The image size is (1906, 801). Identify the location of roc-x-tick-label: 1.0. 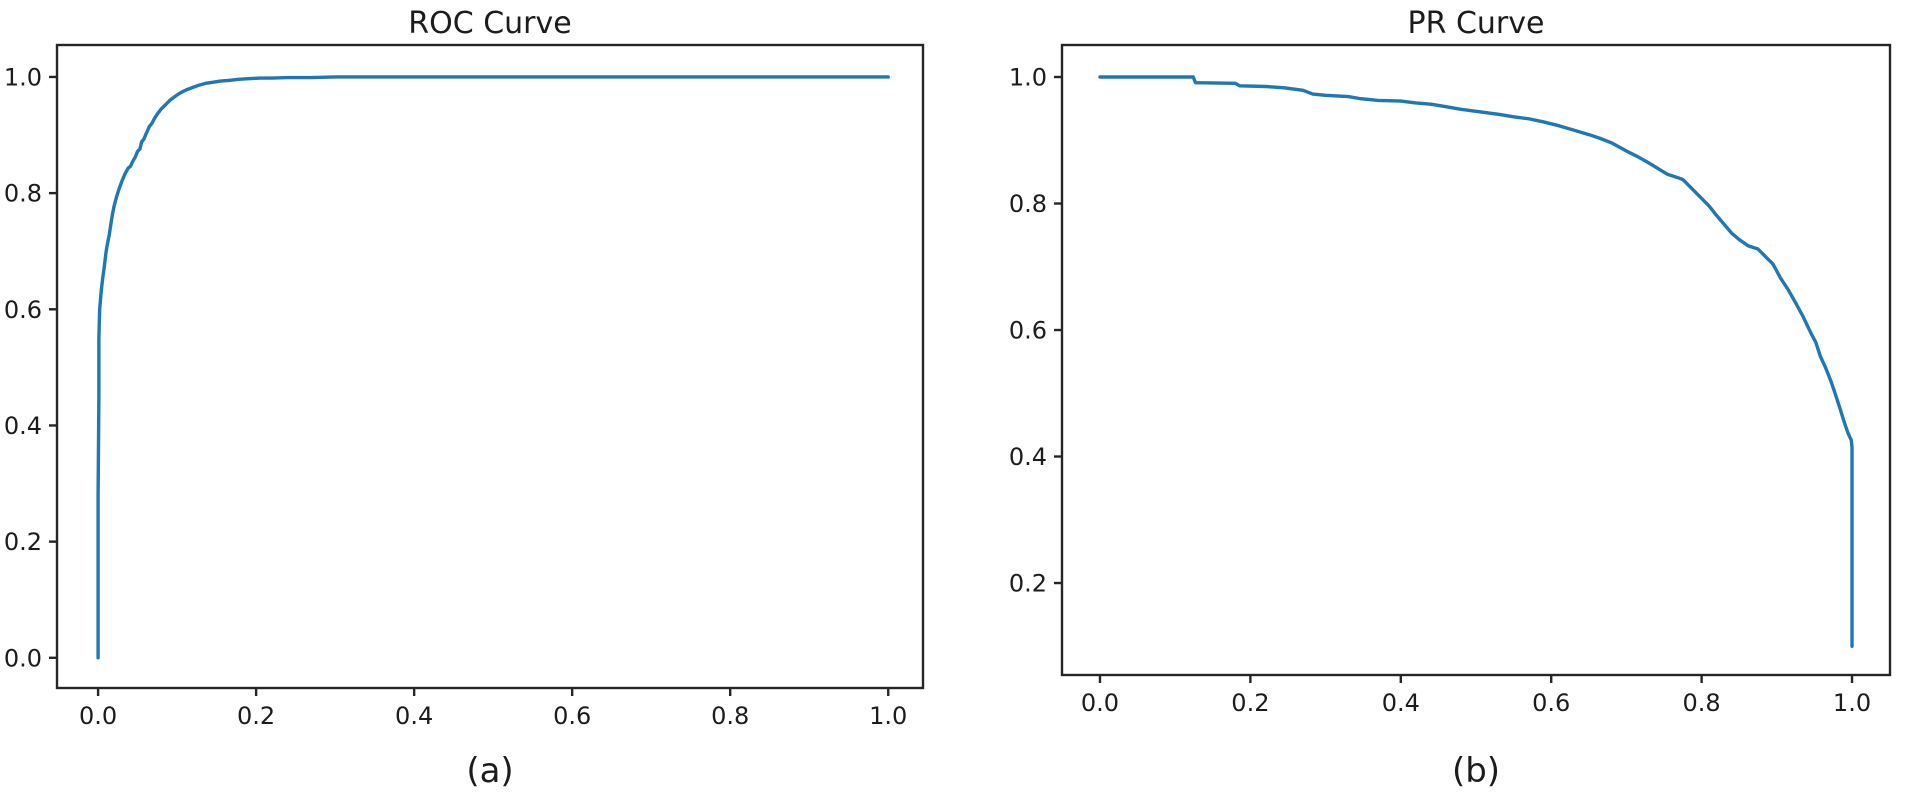
(888, 716).